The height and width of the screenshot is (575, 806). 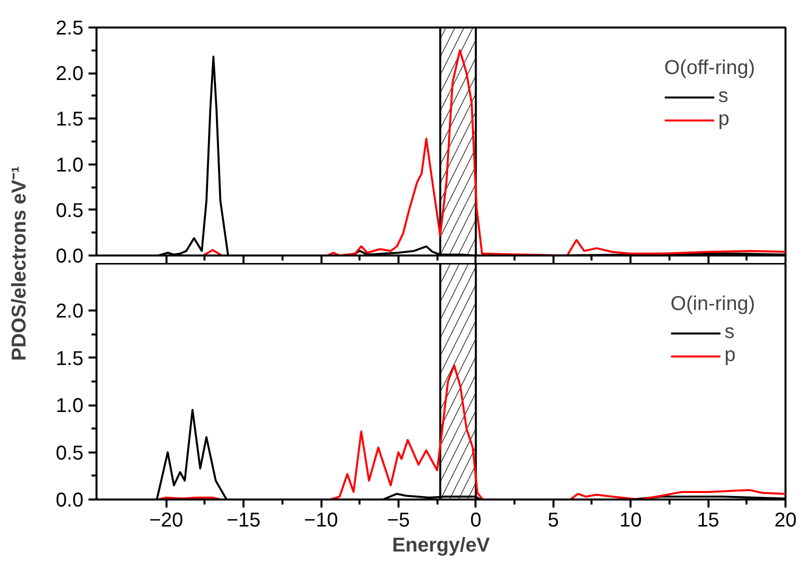 What do you see at coordinates (321, 521) in the screenshot?
I see `x-tick-label: −10` at bounding box center [321, 521].